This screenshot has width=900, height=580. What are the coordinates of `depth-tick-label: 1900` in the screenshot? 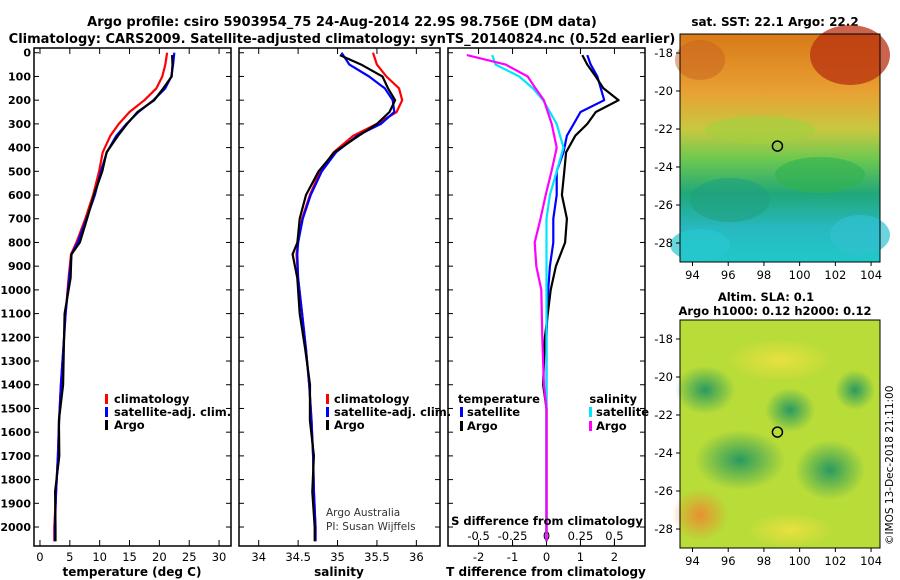 It's located at (15, 503).